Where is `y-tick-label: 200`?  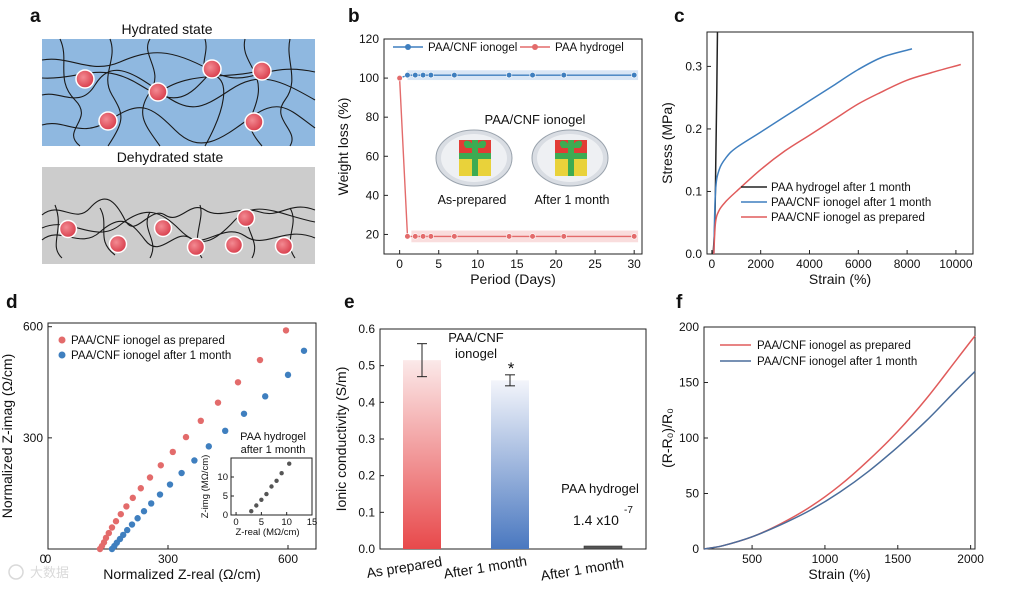
y-tick-label: 200 is located at coordinates (689, 327).